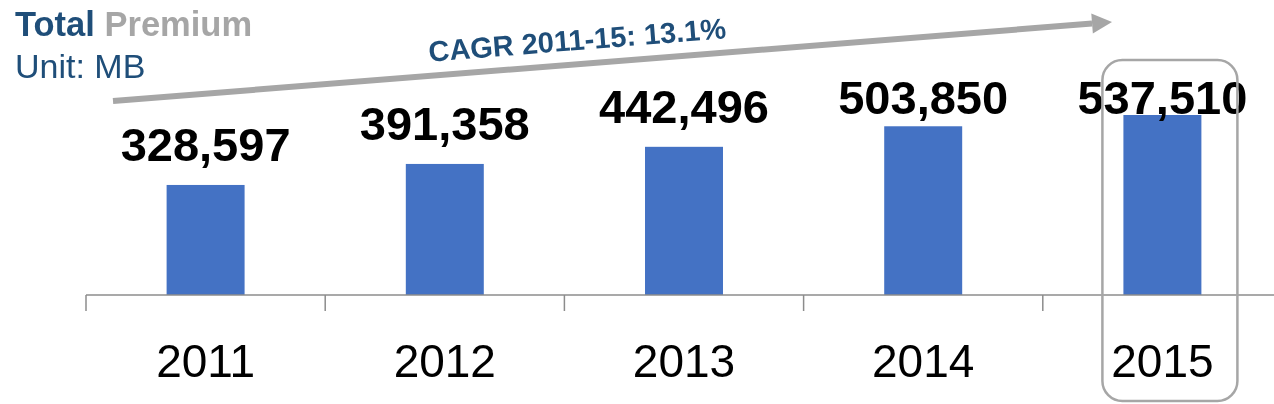 The image size is (1274, 404). I want to click on x-tick-label: 2011, so click(206, 361).